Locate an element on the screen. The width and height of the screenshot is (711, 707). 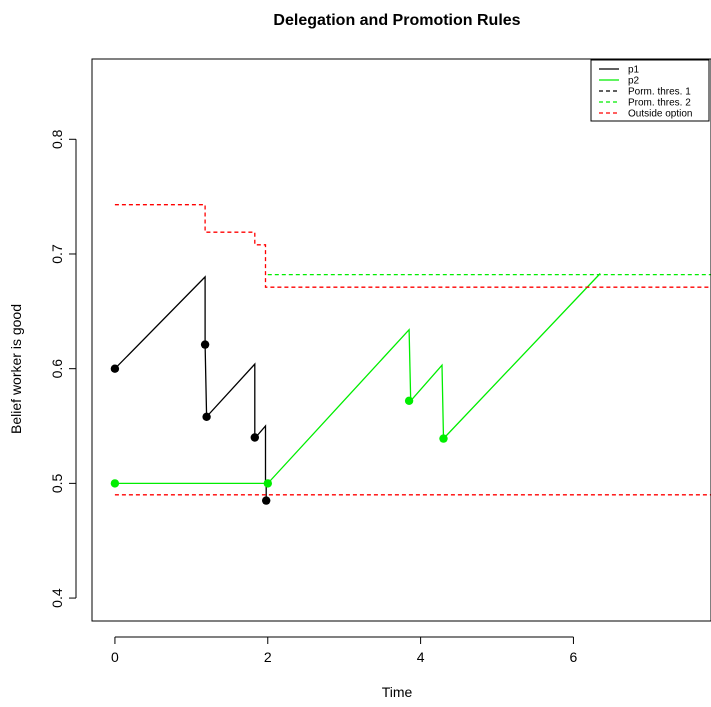
series-line-p1 is located at coordinates (190, 388).